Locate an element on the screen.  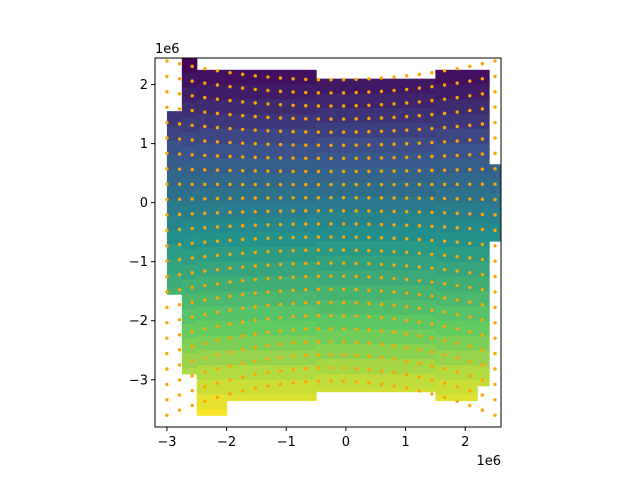
y-tick-label: −1 is located at coordinates (138, 262).